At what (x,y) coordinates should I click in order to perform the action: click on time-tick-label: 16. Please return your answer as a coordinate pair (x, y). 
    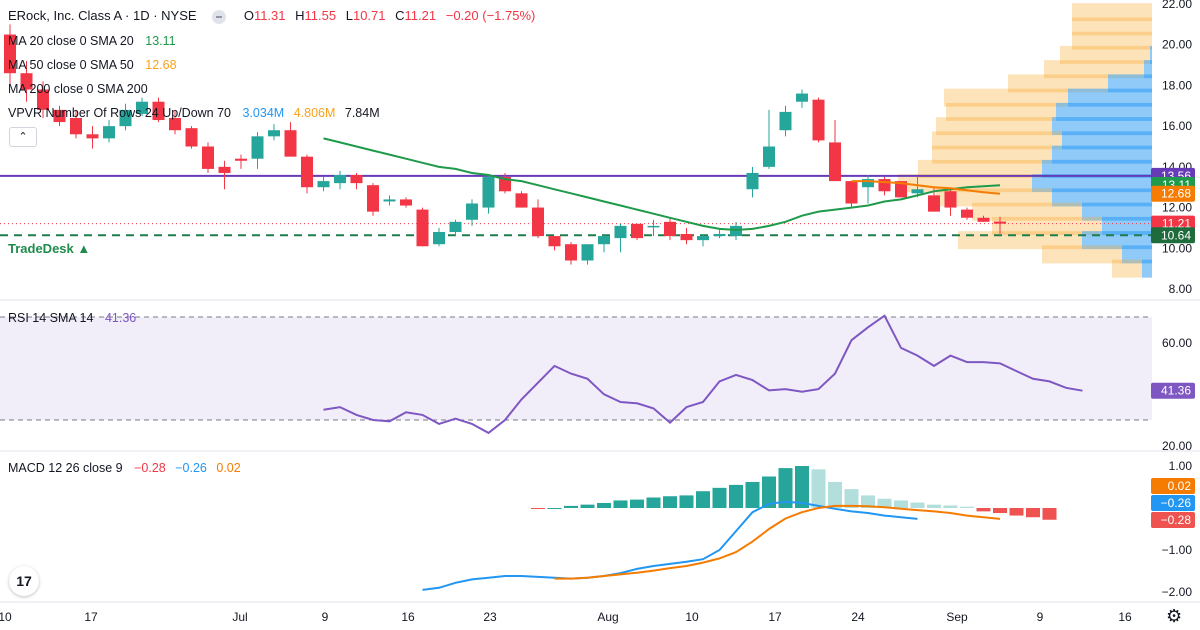
    Looking at the image, I should click on (1125, 617).